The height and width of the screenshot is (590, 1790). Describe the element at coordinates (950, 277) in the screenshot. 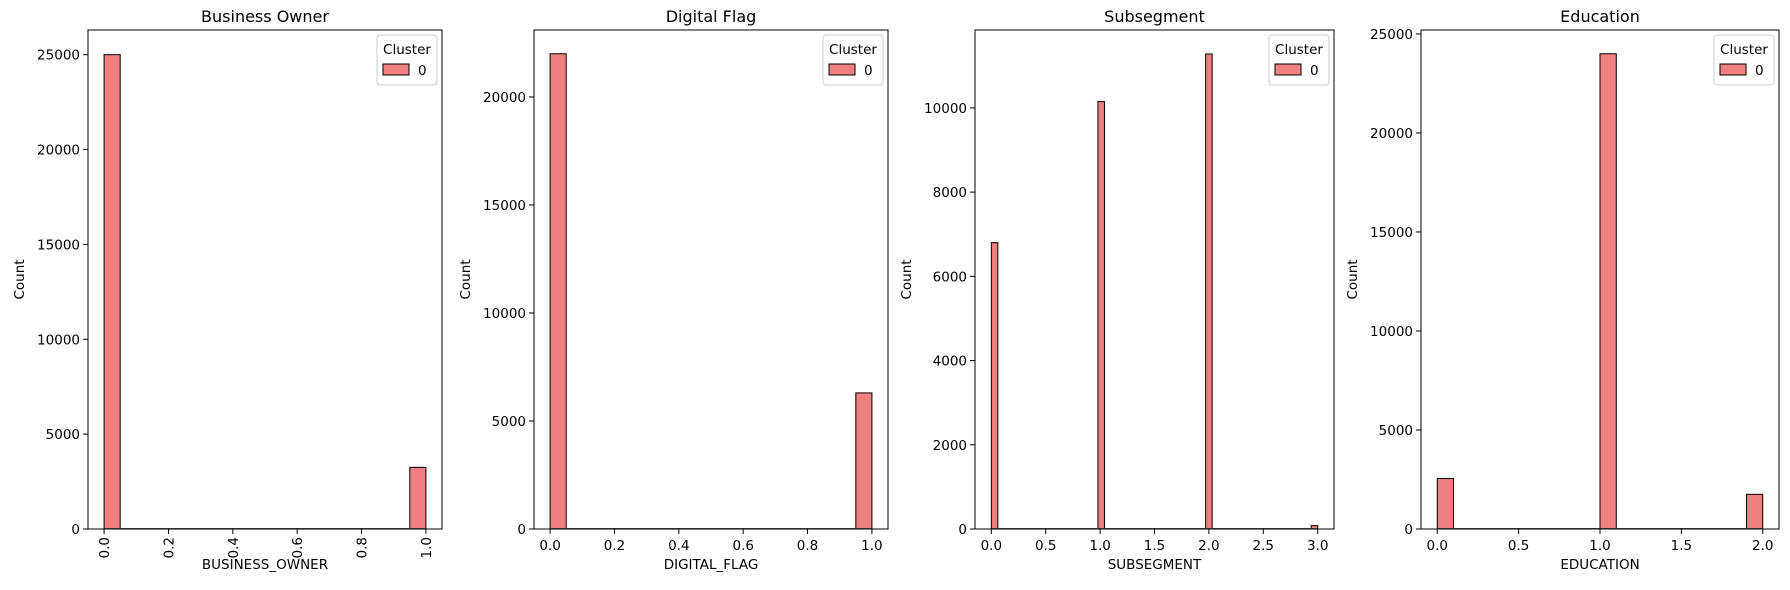

I see `y-tick-label: 6000` at that location.